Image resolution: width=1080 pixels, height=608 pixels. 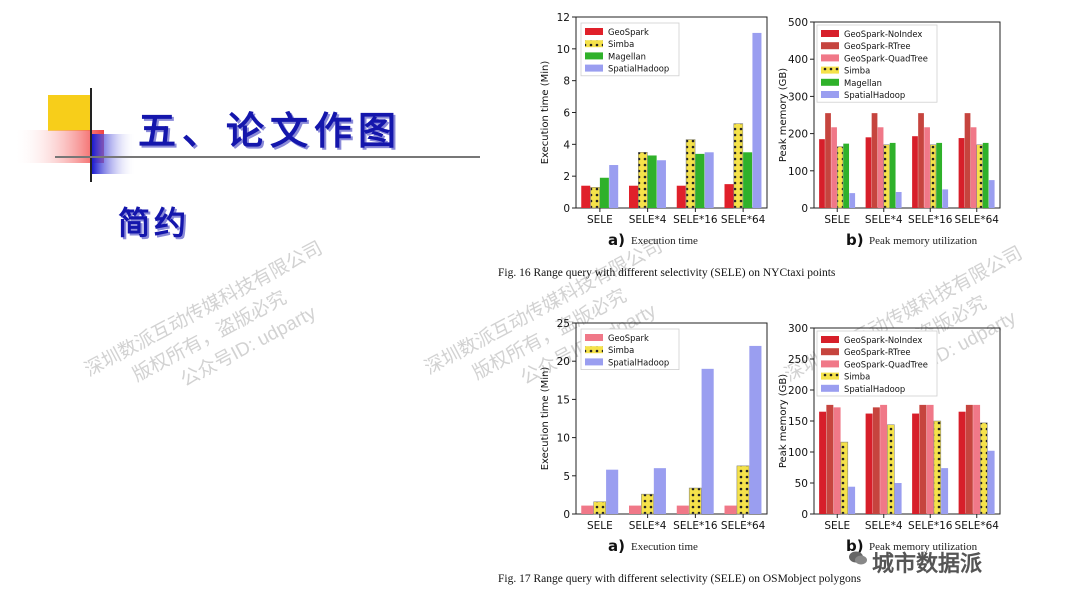 I want to click on y-tick-label: 500, so click(x=798, y=23).